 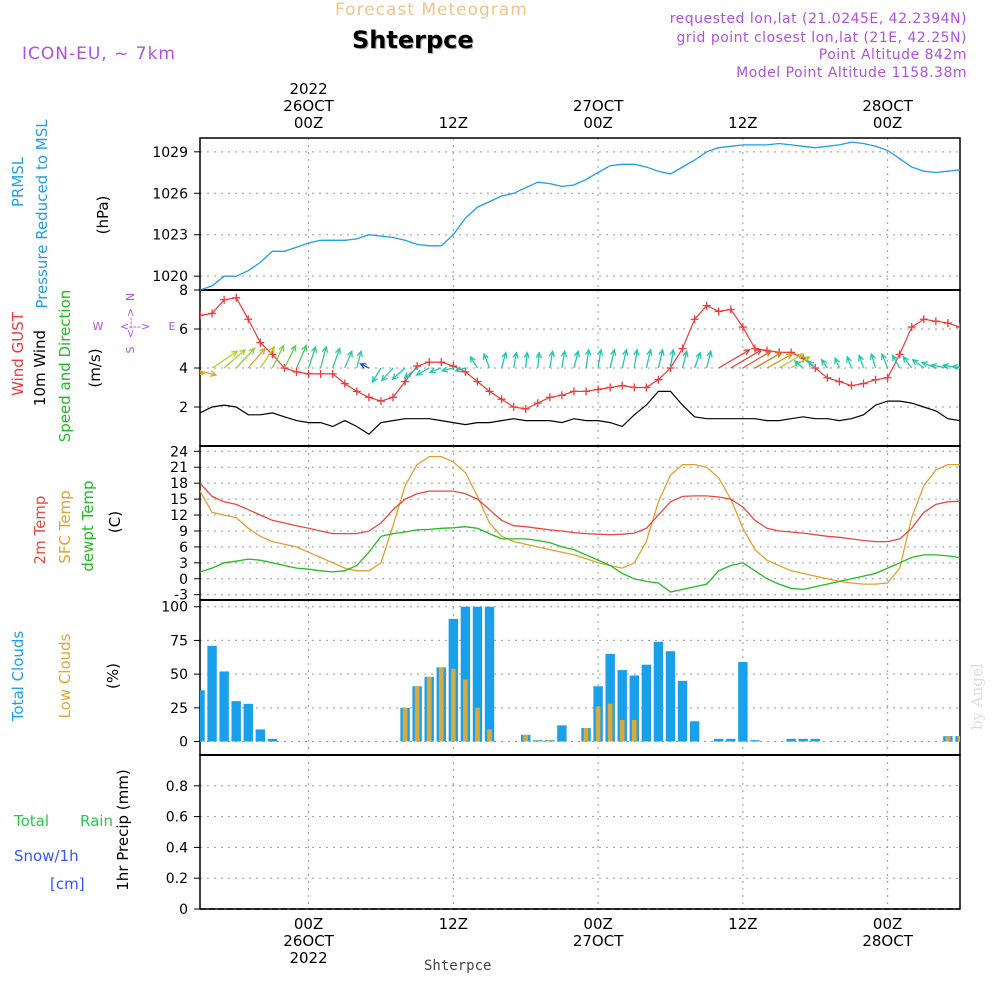 What do you see at coordinates (580, 559) in the screenshot?
I see `dewpt-temp-line` at bounding box center [580, 559].